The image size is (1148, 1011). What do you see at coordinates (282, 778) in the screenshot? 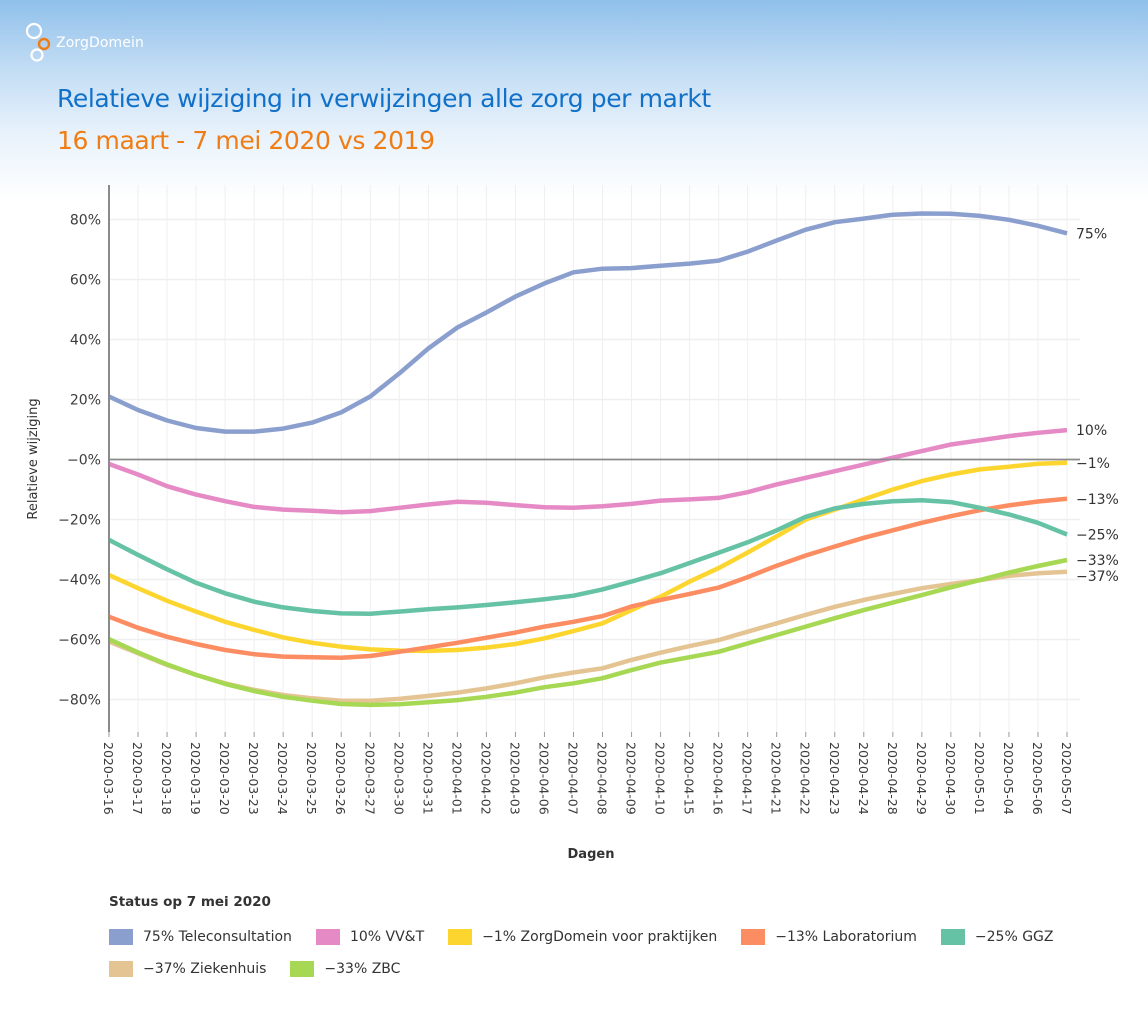
I see `x-tick-label: 2020-03-24` at bounding box center [282, 778].